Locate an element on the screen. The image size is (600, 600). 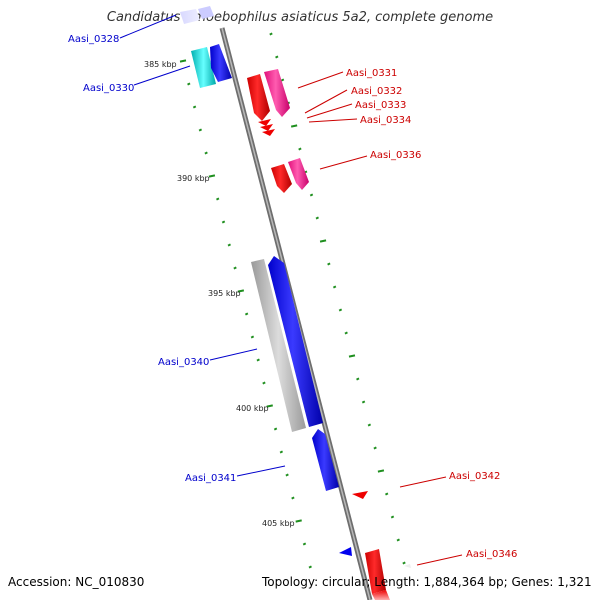
scale-405: 405 kbp is located at coordinates (278, 523).